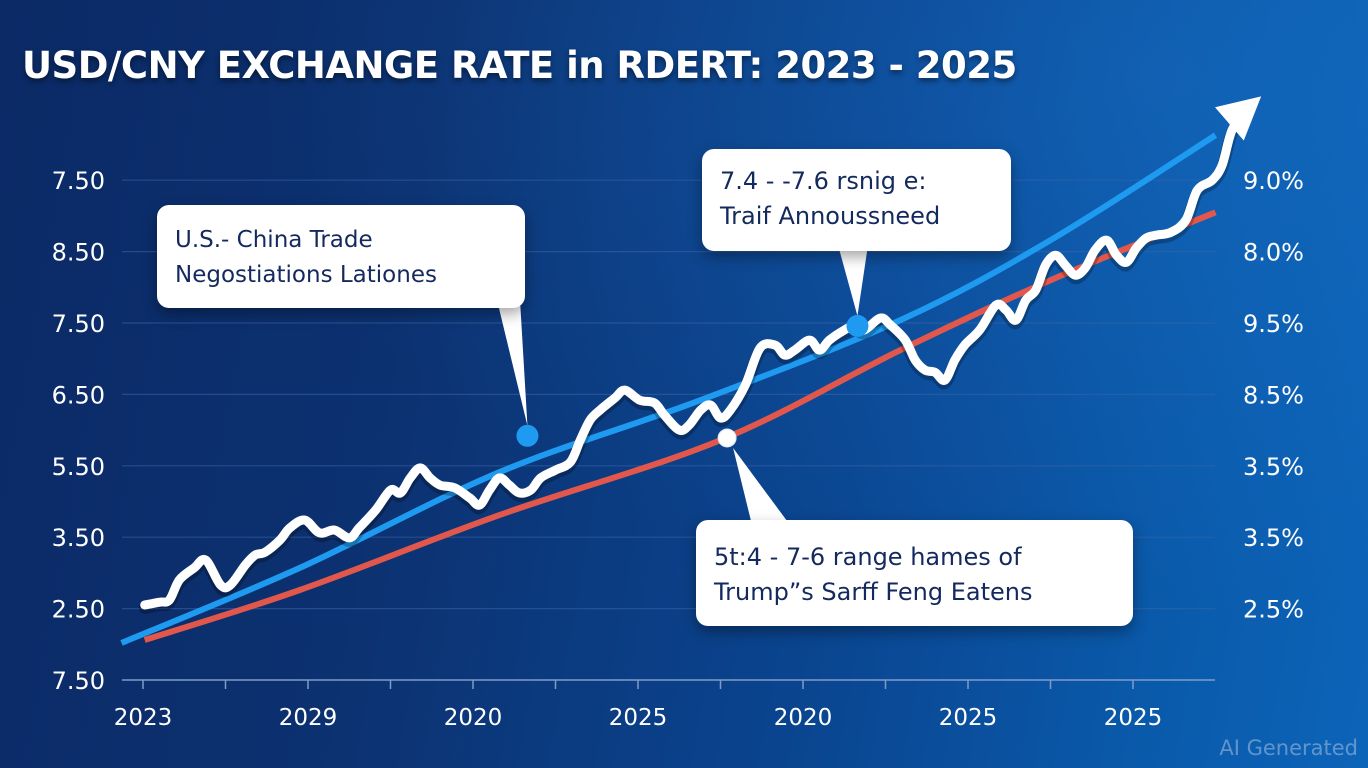 The image size is (1368, 768). I want to click on callout-line: Trump”s Sarff Feng Eatens, so click(873, 592).